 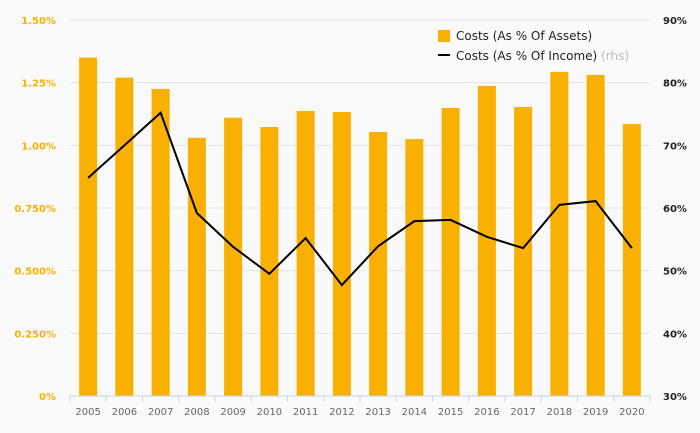 What do you see at coordinates (160, 412) in the screenshot?
I see `x-tick-label: 2007` at bounding box center [160, 412].